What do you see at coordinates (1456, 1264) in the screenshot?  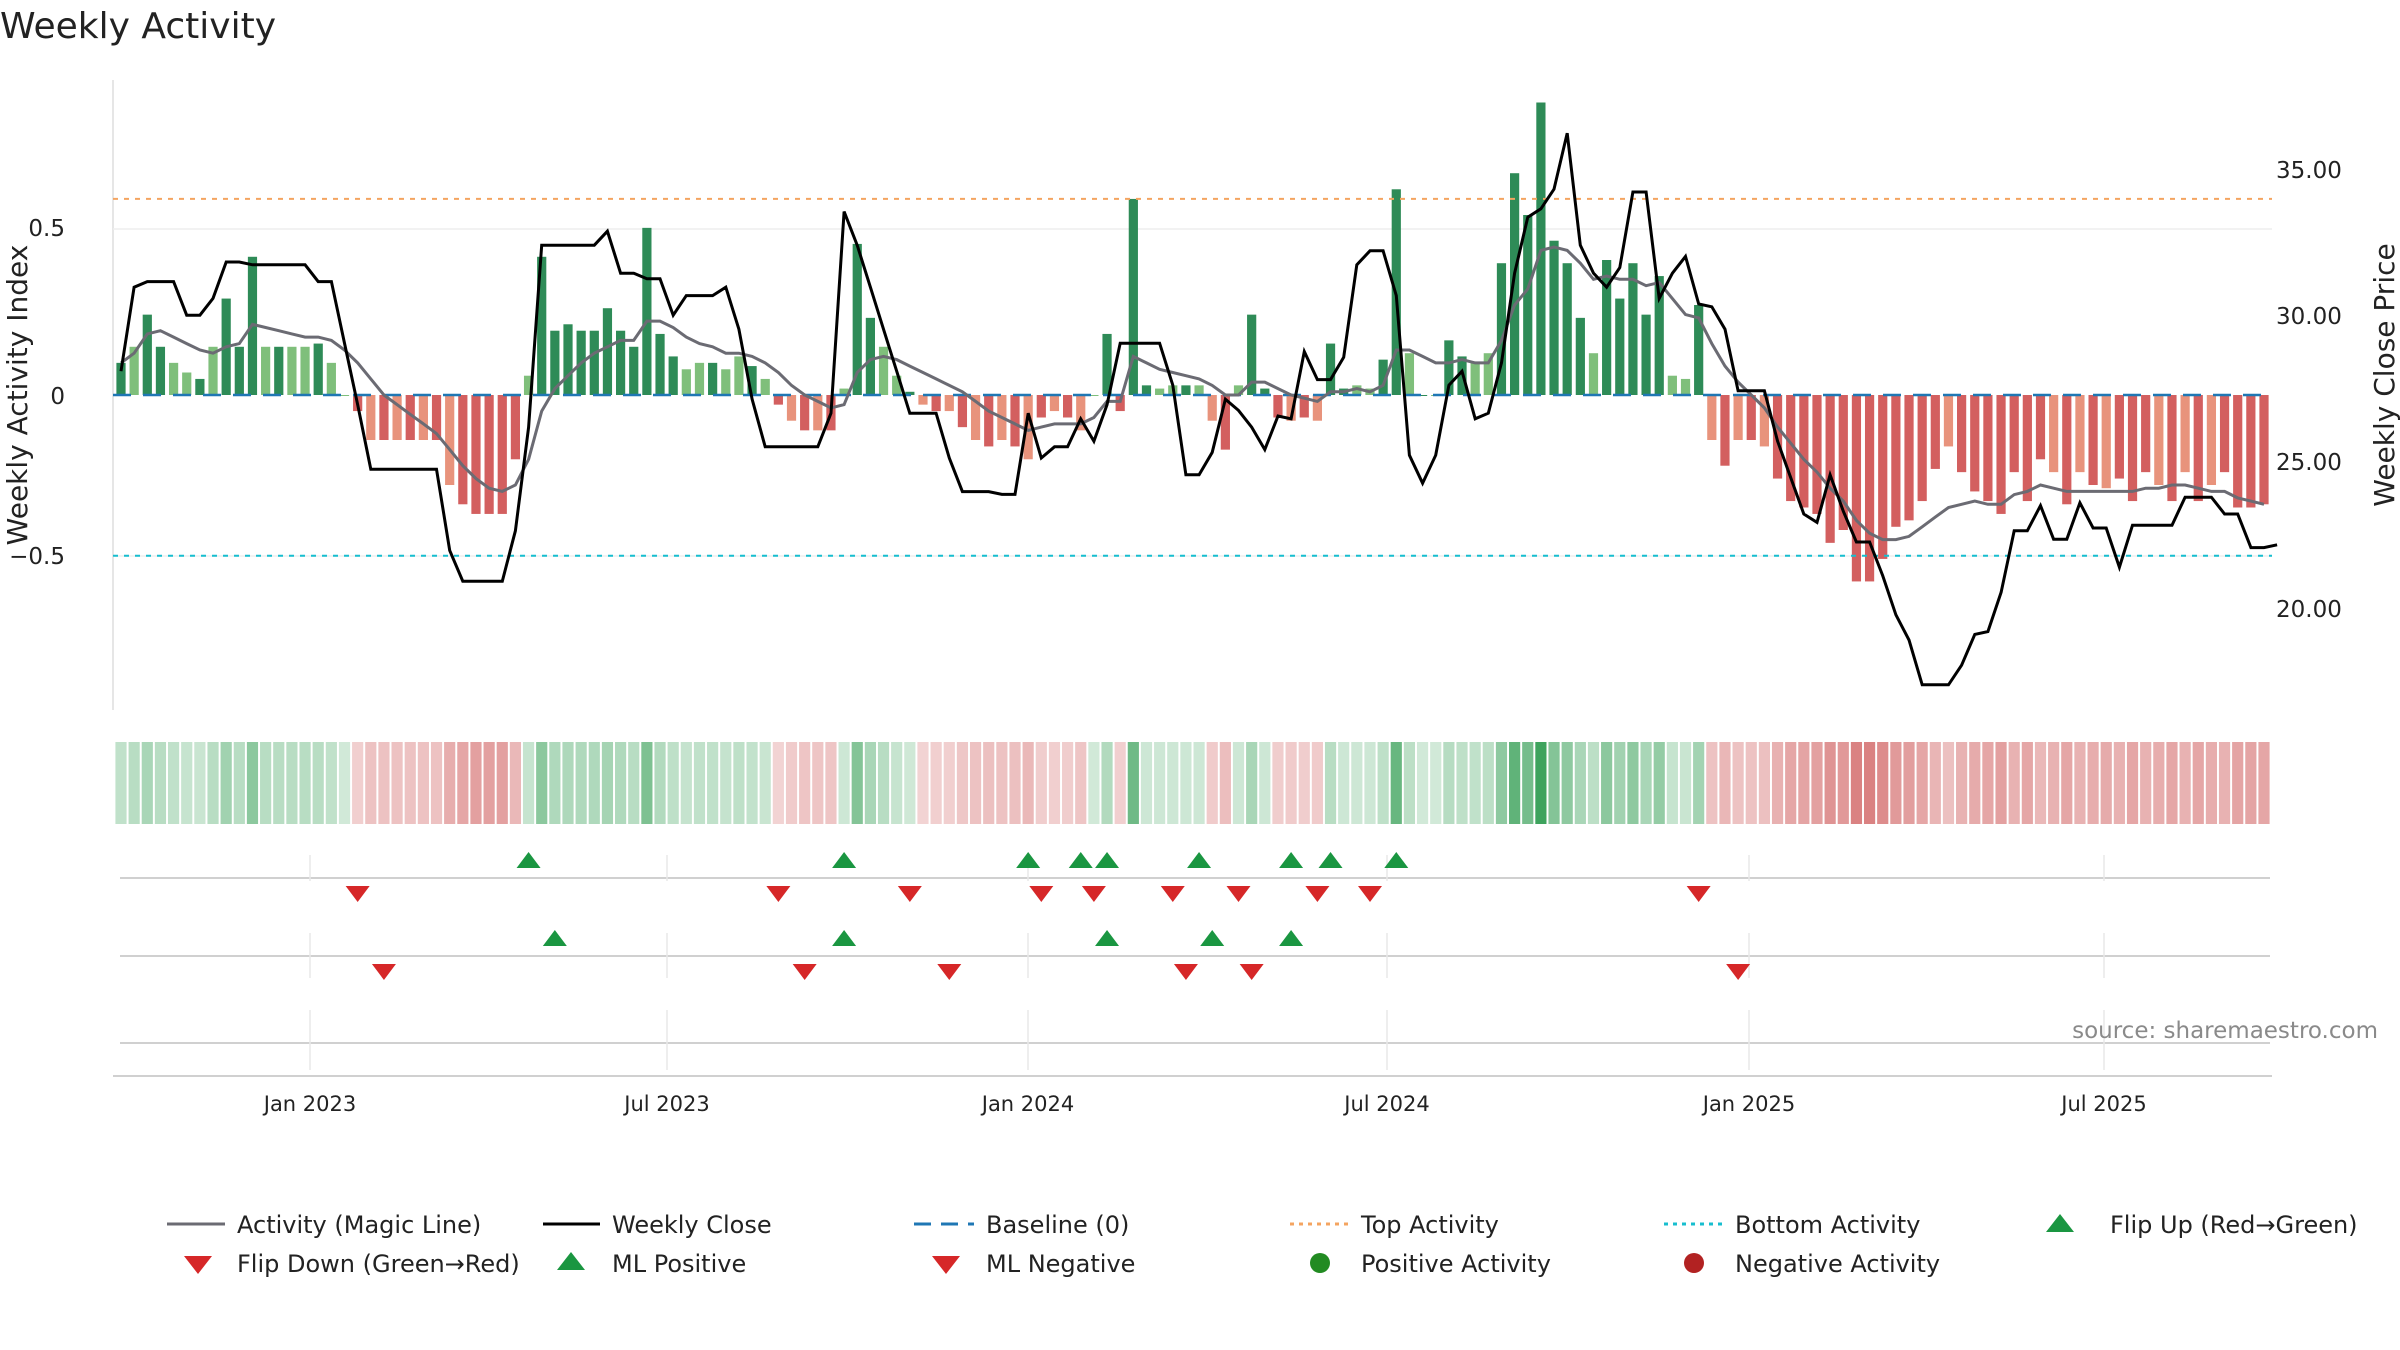 I see `legend-label: Positive Activity` at bounding box center [1456, 1264].